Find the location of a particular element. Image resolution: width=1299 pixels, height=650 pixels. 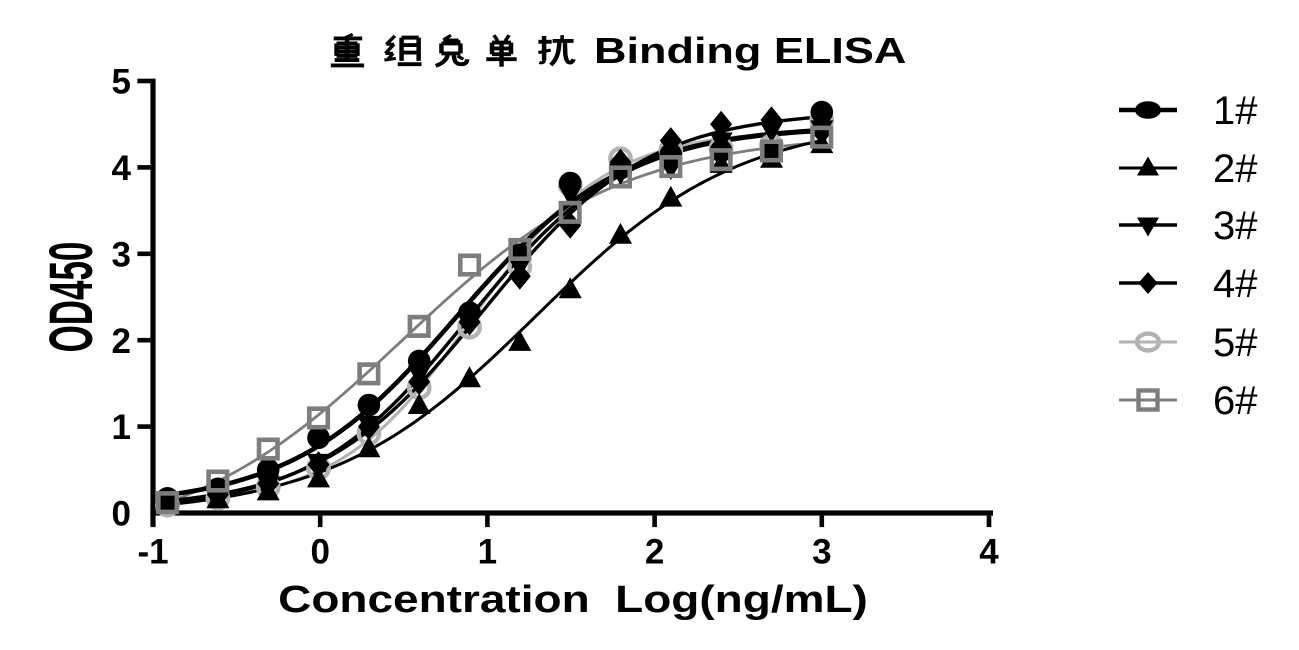

svg-text: -1 is located at coordinates (152, 552).